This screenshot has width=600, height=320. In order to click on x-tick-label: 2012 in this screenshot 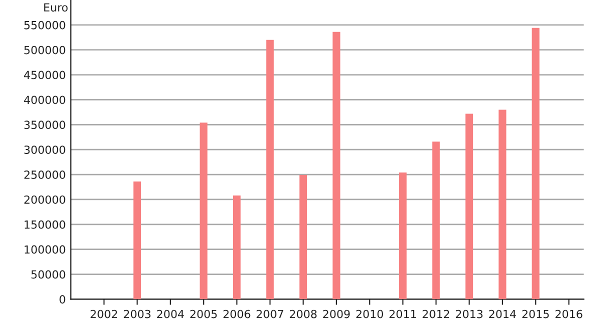, I will do `click(436, 314)`.